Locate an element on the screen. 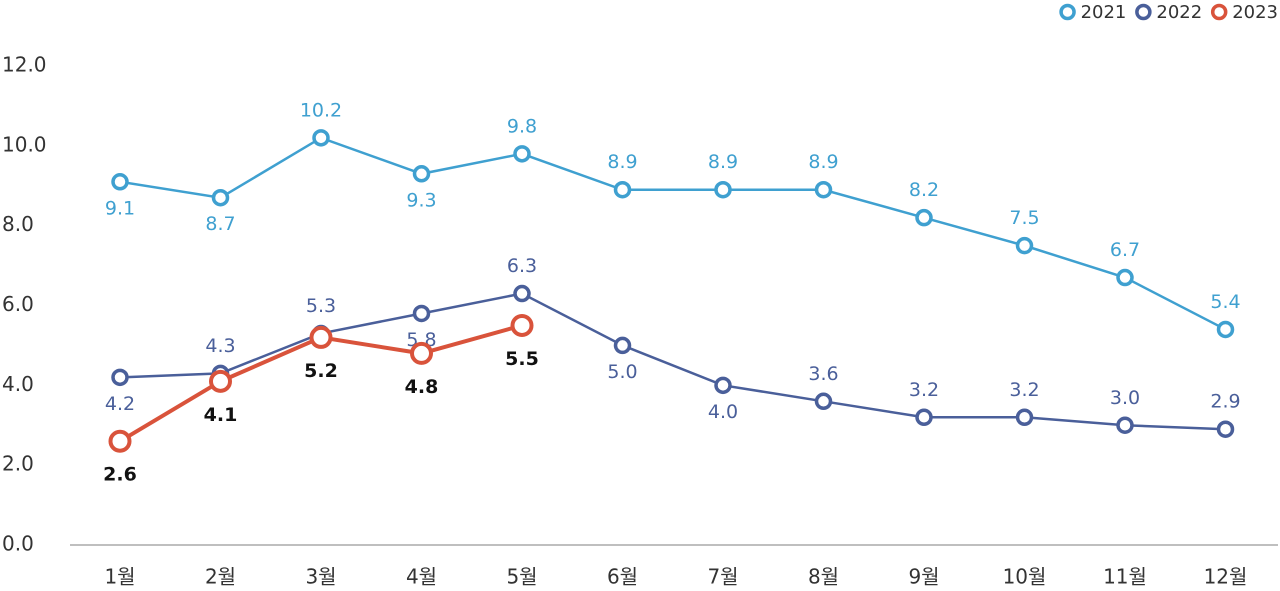 The image size is (1280, 591). x-tick-label: 3월 is located at coordinates (320, 577).